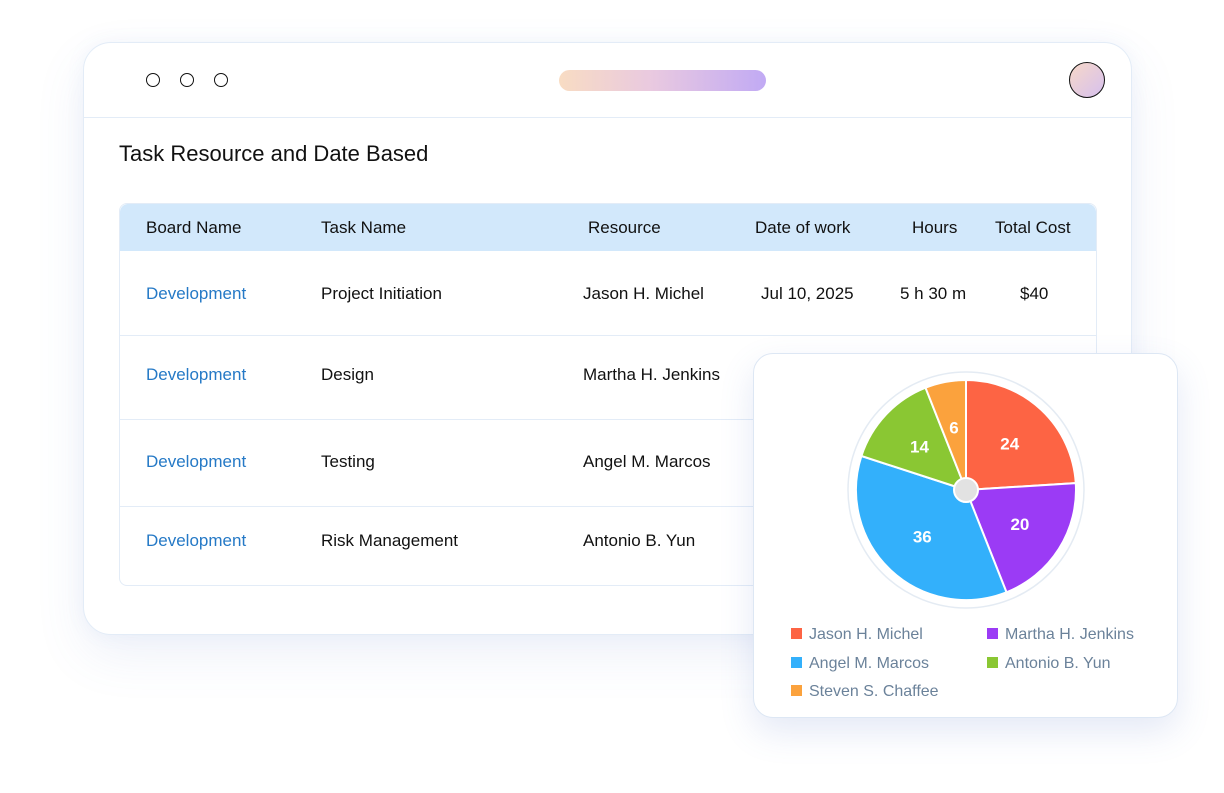 The height and width of the screenshot is (793, 1224). What do you see at coordinates (869, 663) in the screenshot?
I see `legend-label: Angel M. Marcos` at bounding box center [869, 663].